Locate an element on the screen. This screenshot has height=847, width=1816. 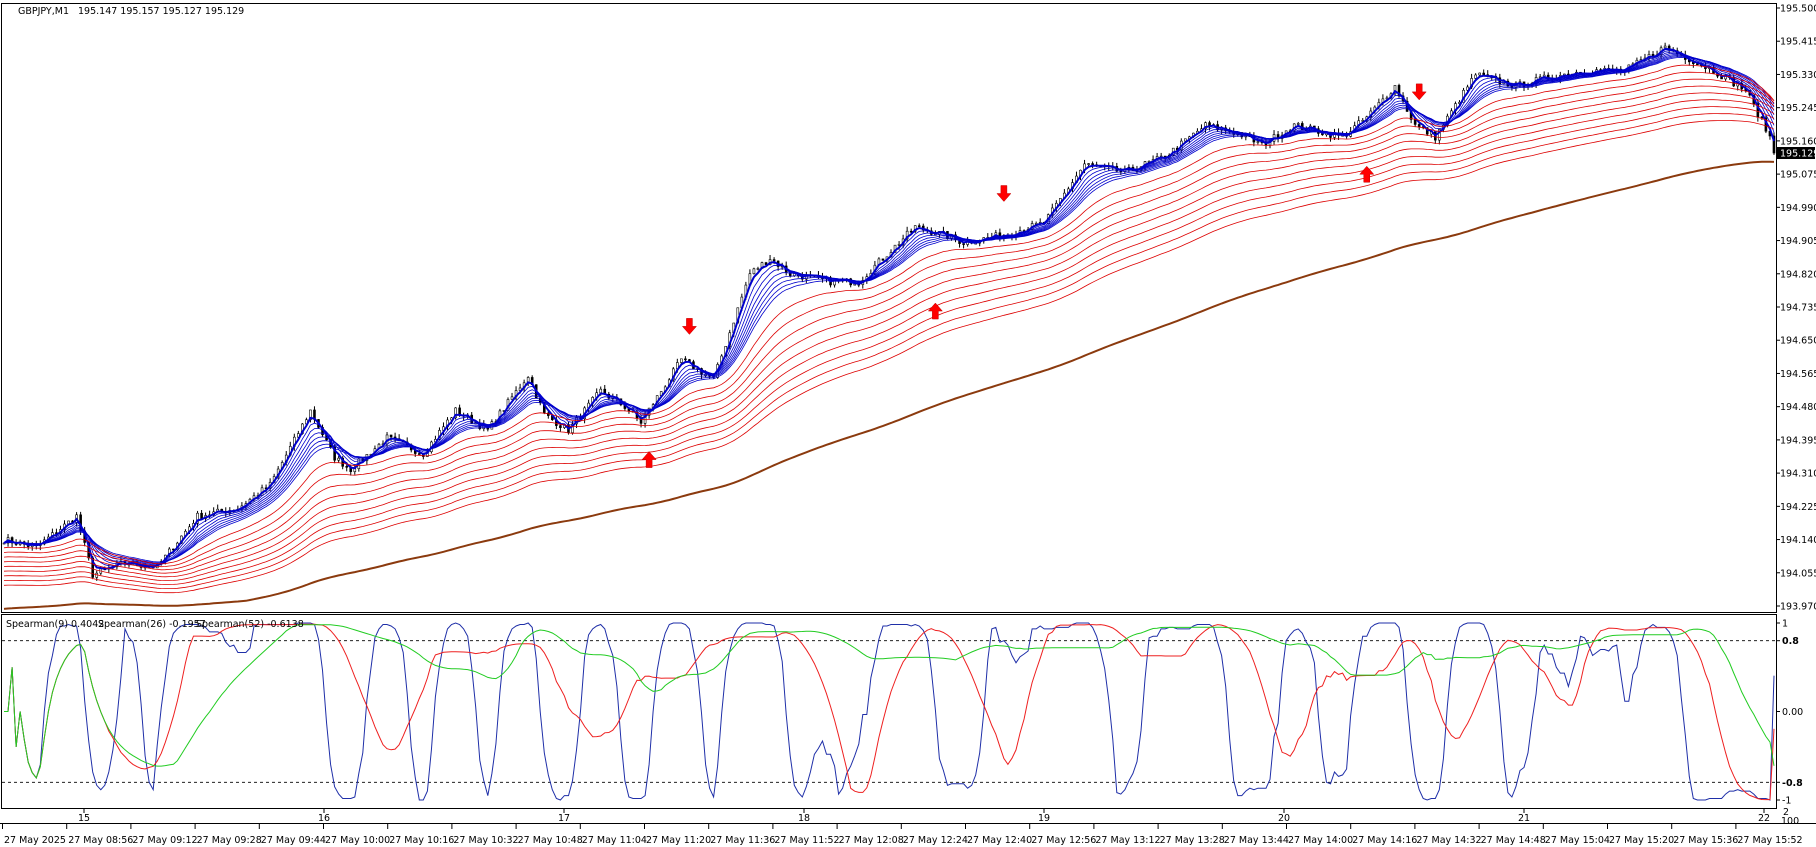
time-label: 27 May 11:36 is located at coordinates (742, 840).